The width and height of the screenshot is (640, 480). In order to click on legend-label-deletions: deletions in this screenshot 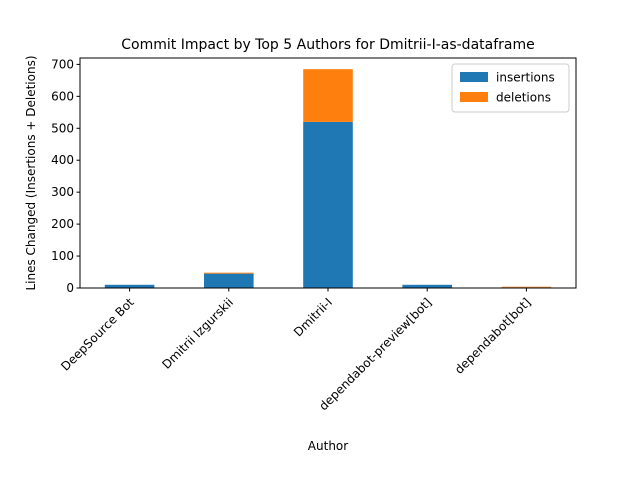, I will do `click(523, 98)`.